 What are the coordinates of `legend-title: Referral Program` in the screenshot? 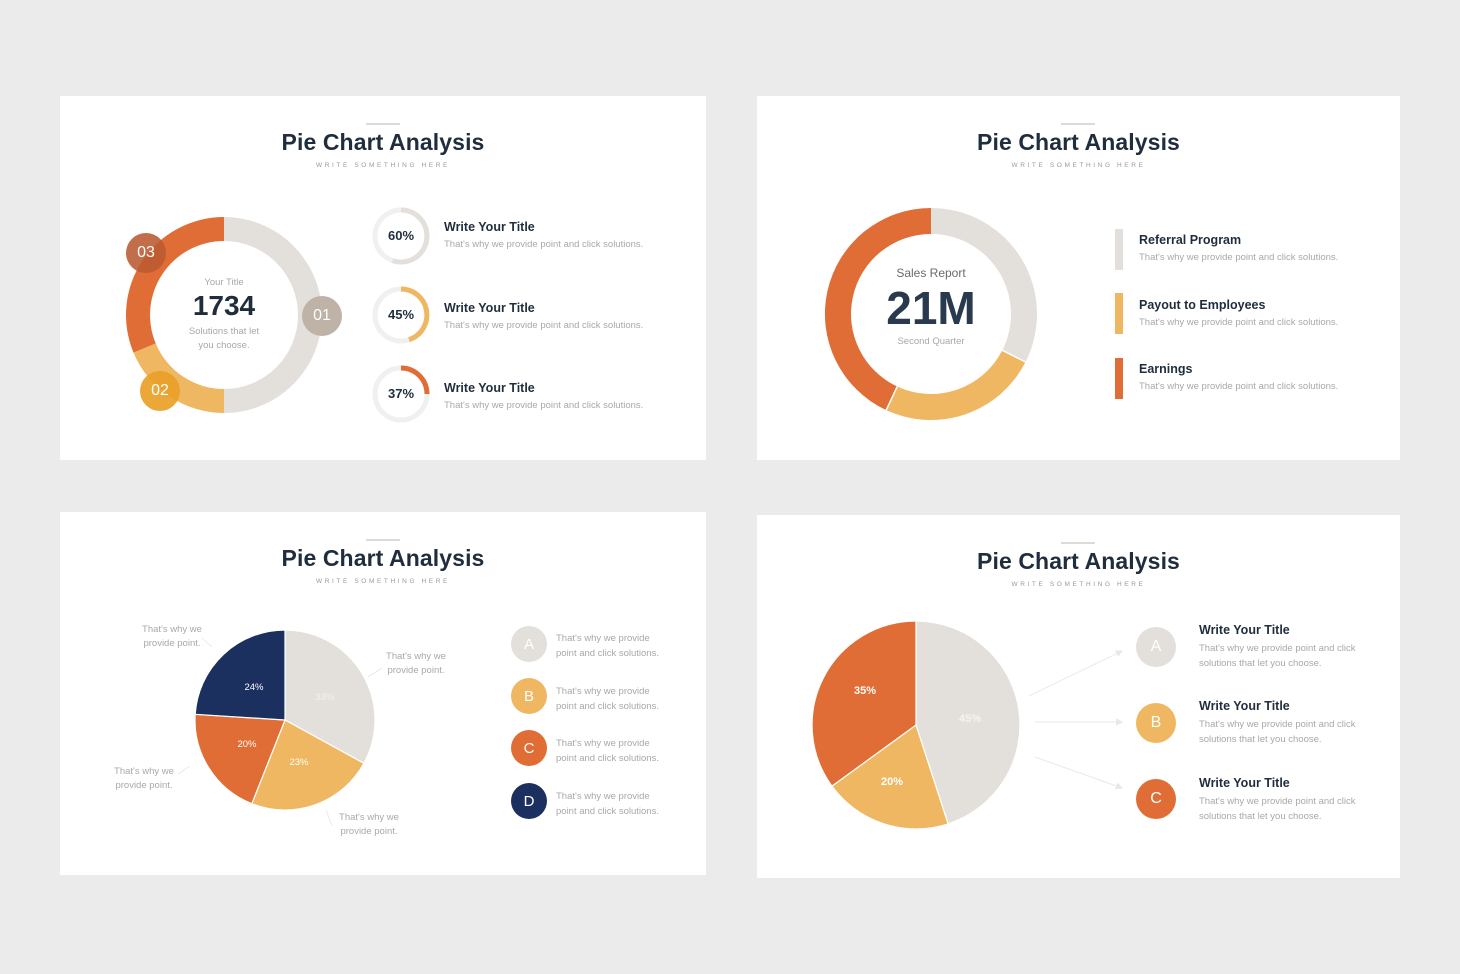 It's located at (1190, 240).